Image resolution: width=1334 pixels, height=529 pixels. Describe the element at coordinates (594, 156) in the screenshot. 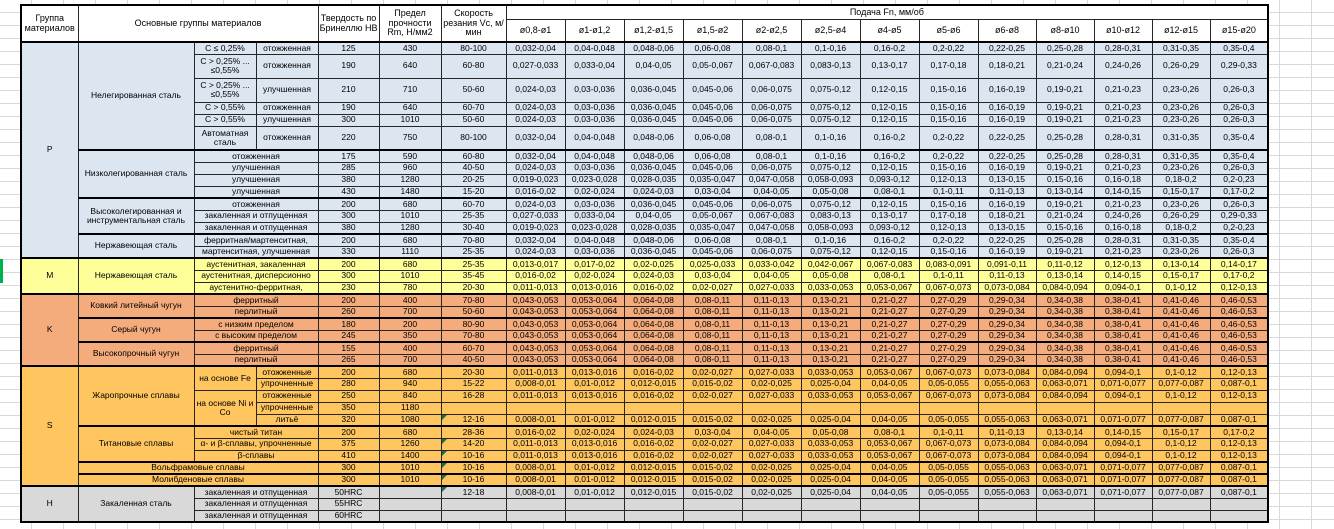

I see `feed-cell: 0,04-0,048` at that location.